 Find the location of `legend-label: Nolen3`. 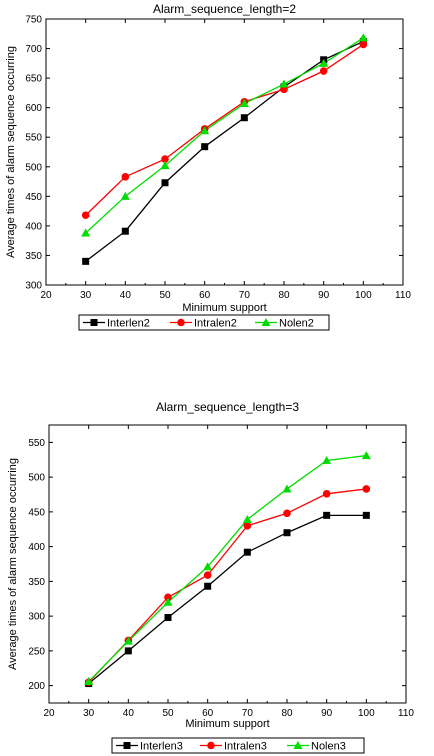

legend-label: Nolen3 is located at coordinates (328, 747).